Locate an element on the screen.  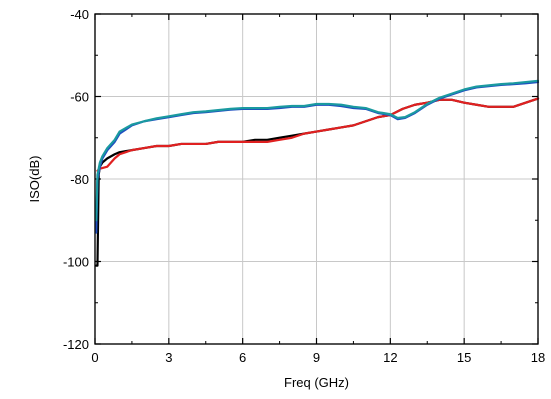
x-tick-label: 0 is located at coordinates (94, 357).